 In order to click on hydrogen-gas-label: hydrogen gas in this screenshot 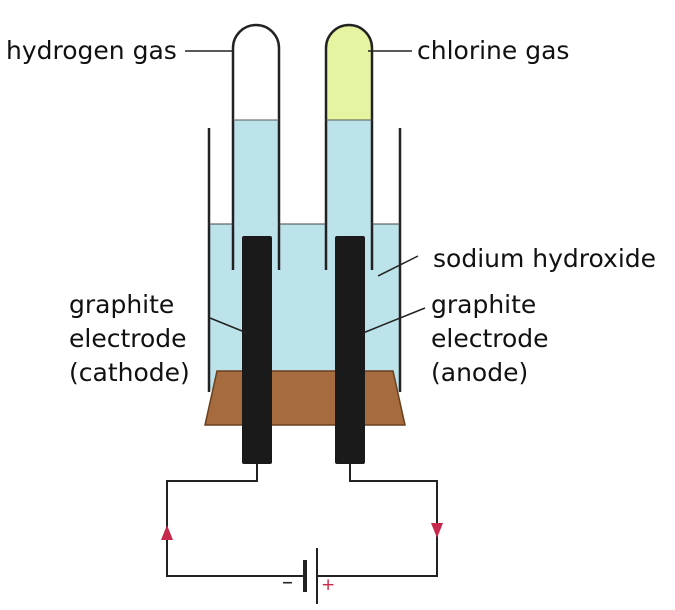, I will do `click(91, 50)`.